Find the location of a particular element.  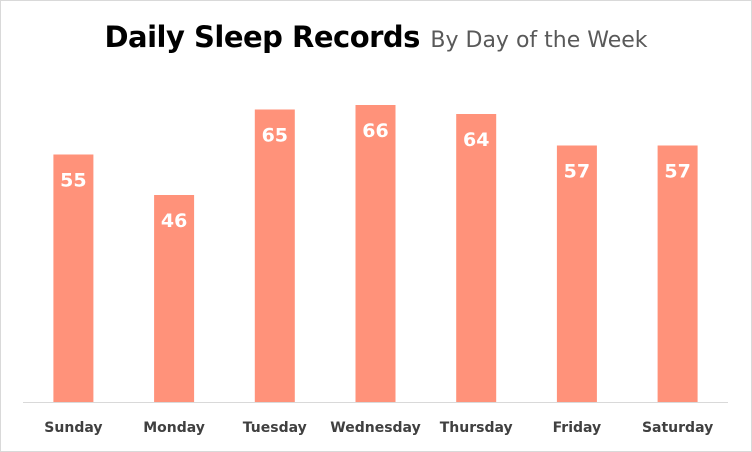

bar-value-label-thursday: 64 is located at coordinates (476, 140).